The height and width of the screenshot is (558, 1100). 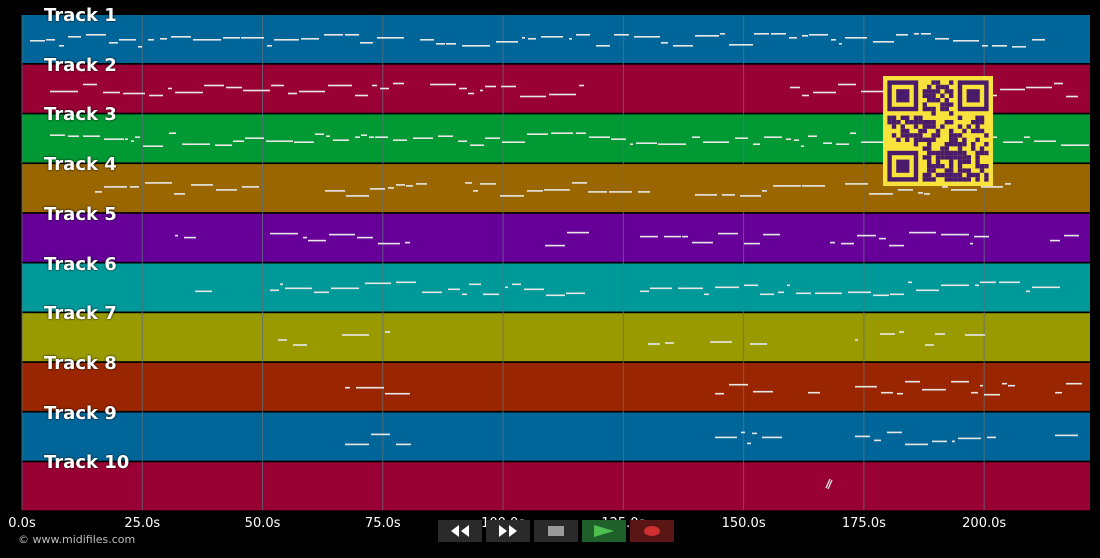 I want to click on transport-controls, so click(x=556, y=531).